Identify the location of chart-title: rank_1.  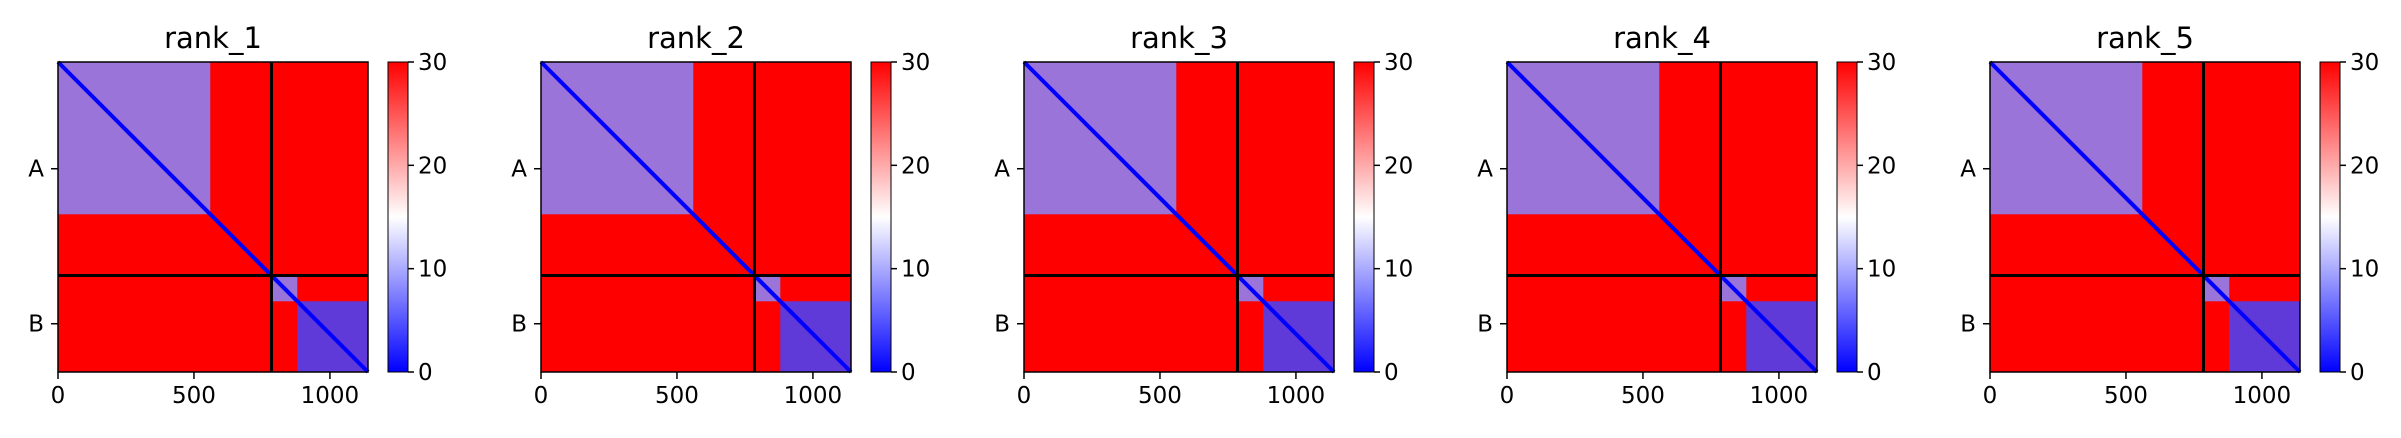
(213, 38).